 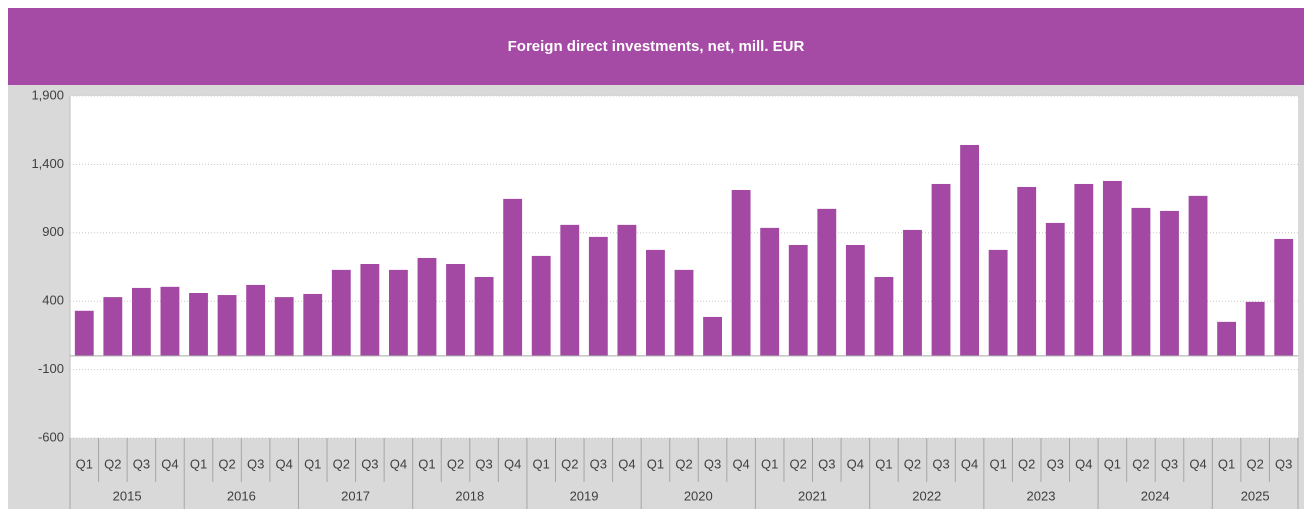 I want to click on year-label: 2022, so click(x=926, y=495).